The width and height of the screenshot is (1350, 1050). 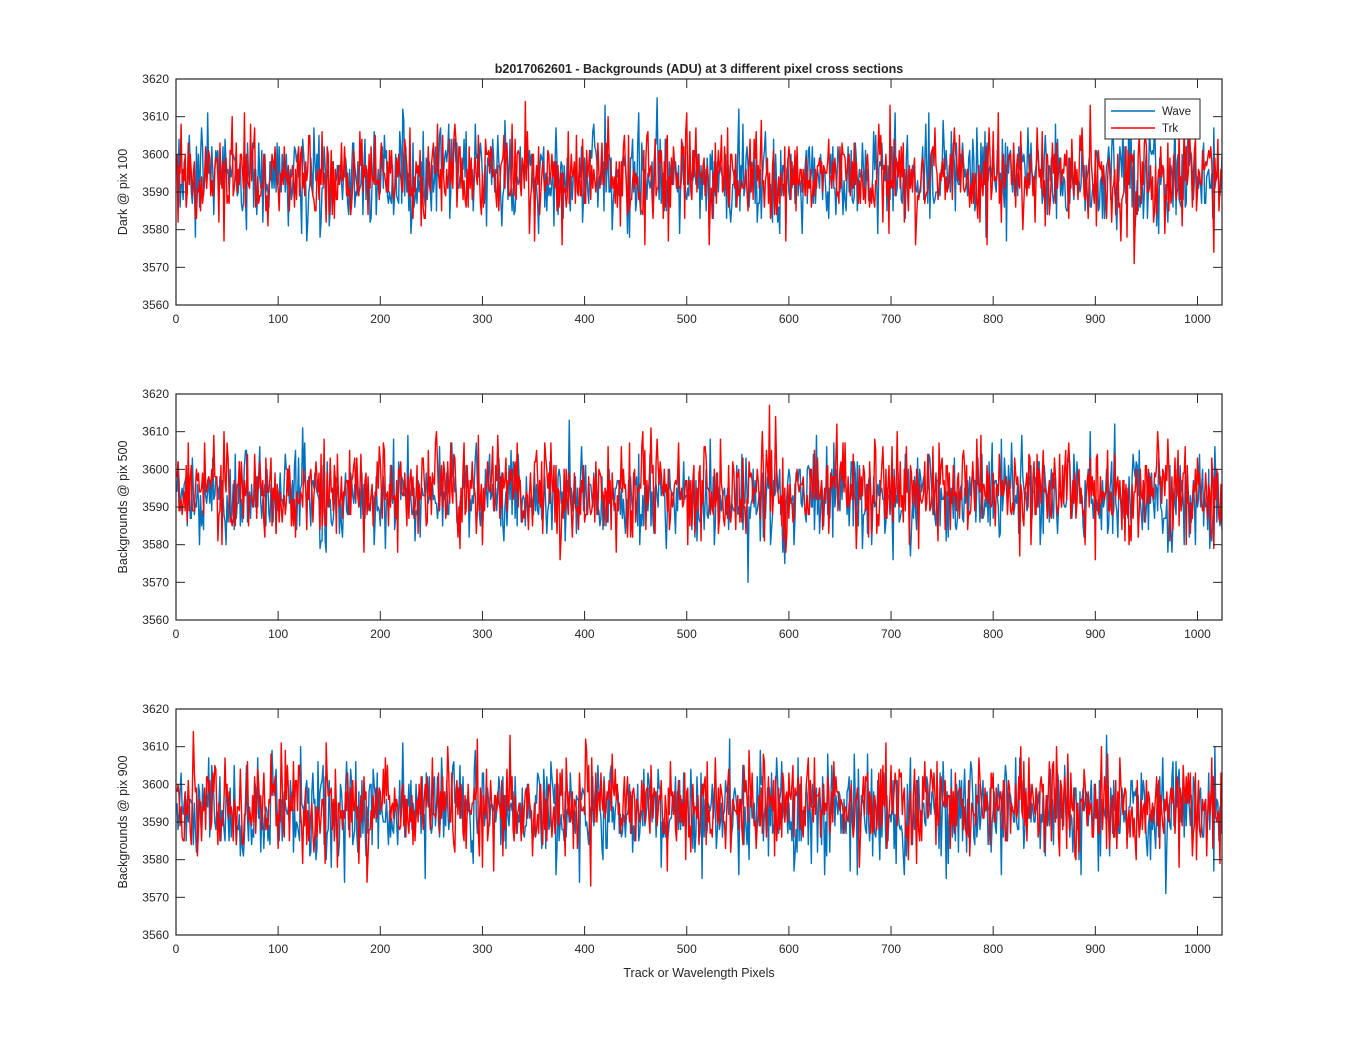 I want to click on y-axis-label: Backgrounds @ pix 500, so click(x=123, y=507).